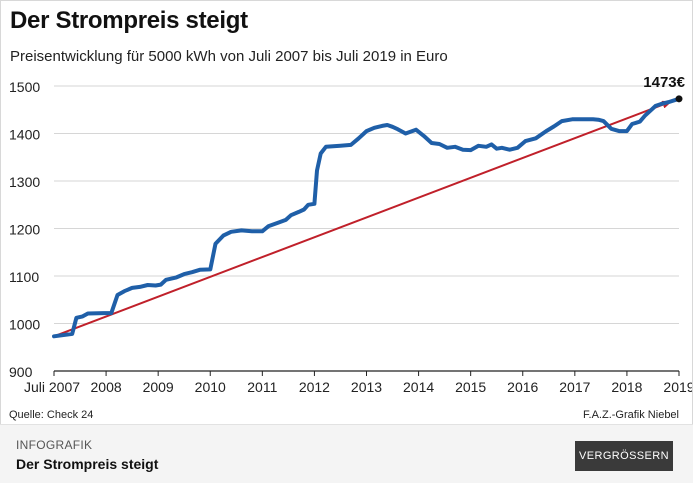 The width and height of the screenshot is (693, 483). I want to click on x-tick-label: 2019, so click(677, 387).